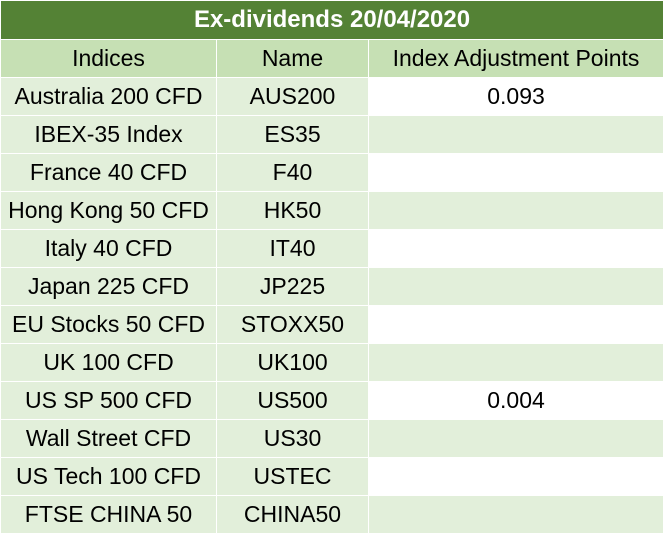 This screenshot has width=663, height=534. What do you see at coordinates (293, 439) in the screenshot?
I see `name-cell: US30` at bounding box center [293, 439].